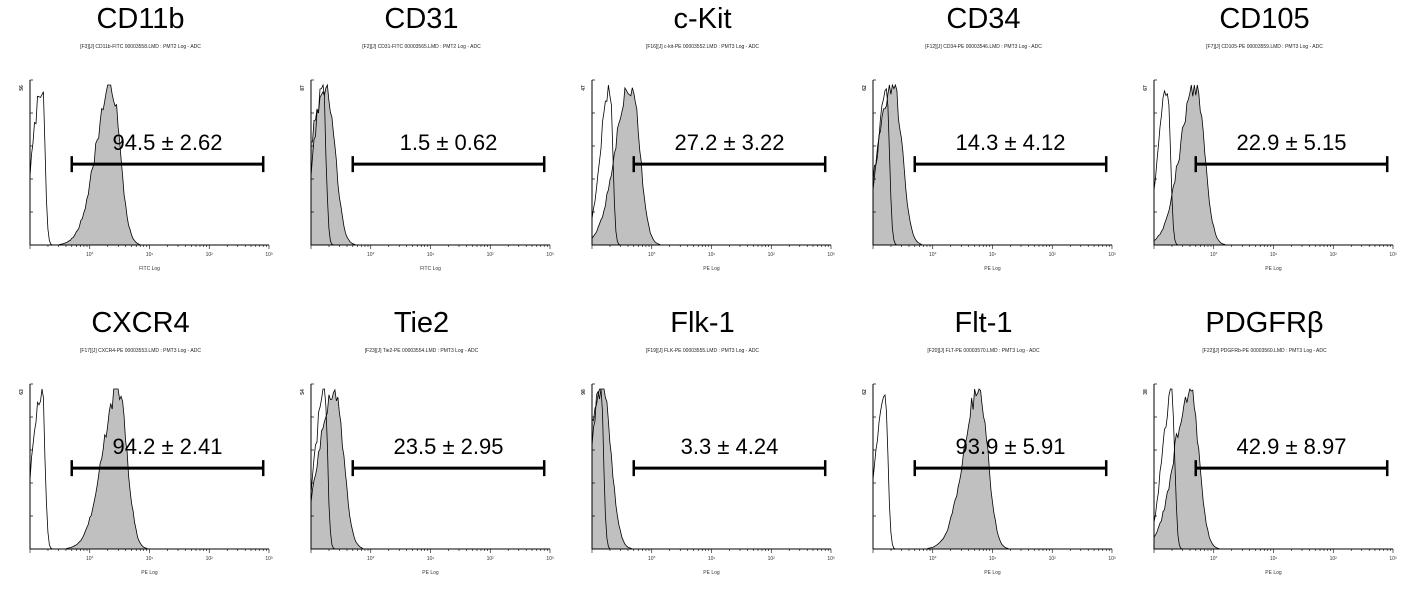  Describe the element at coordinates (730, 142) in the screenshot. I see `gate-value-label: 27.2 ± 3.22` at that location.